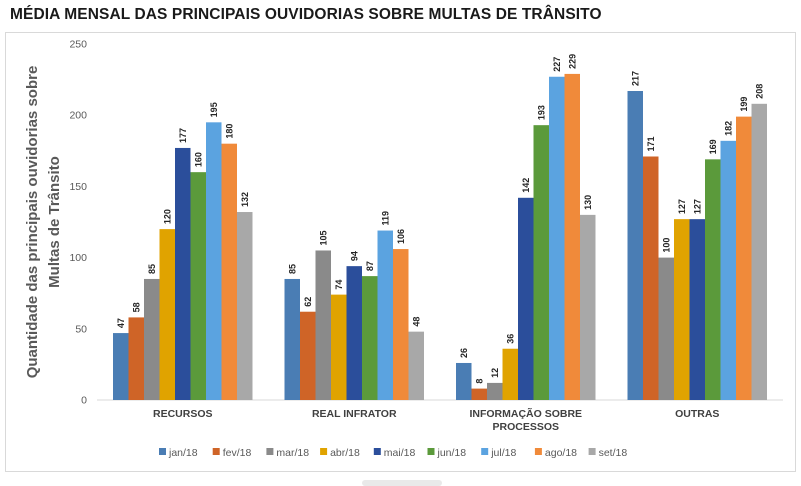  What do you see at coordinates (713, 146) in the screenshot?
I see `data-label: 169` at bounding box center [713, 146].